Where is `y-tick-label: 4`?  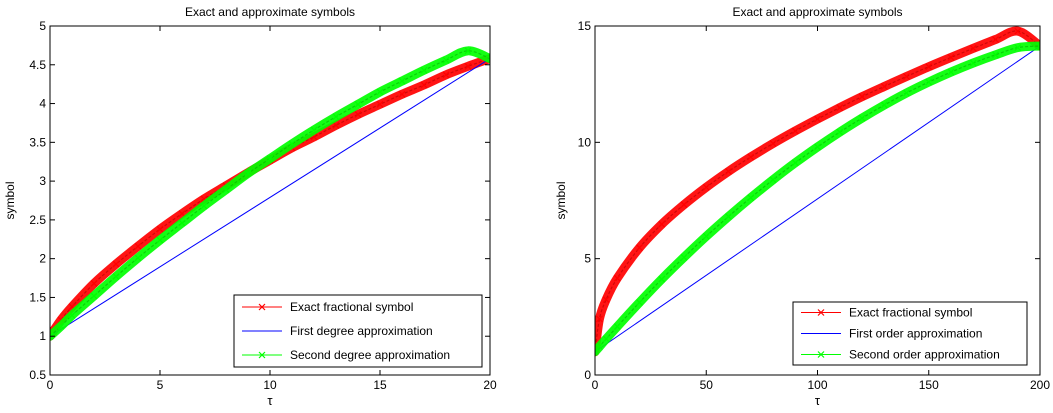
y-tick-label: 4 is located at coordinates (42, 104).